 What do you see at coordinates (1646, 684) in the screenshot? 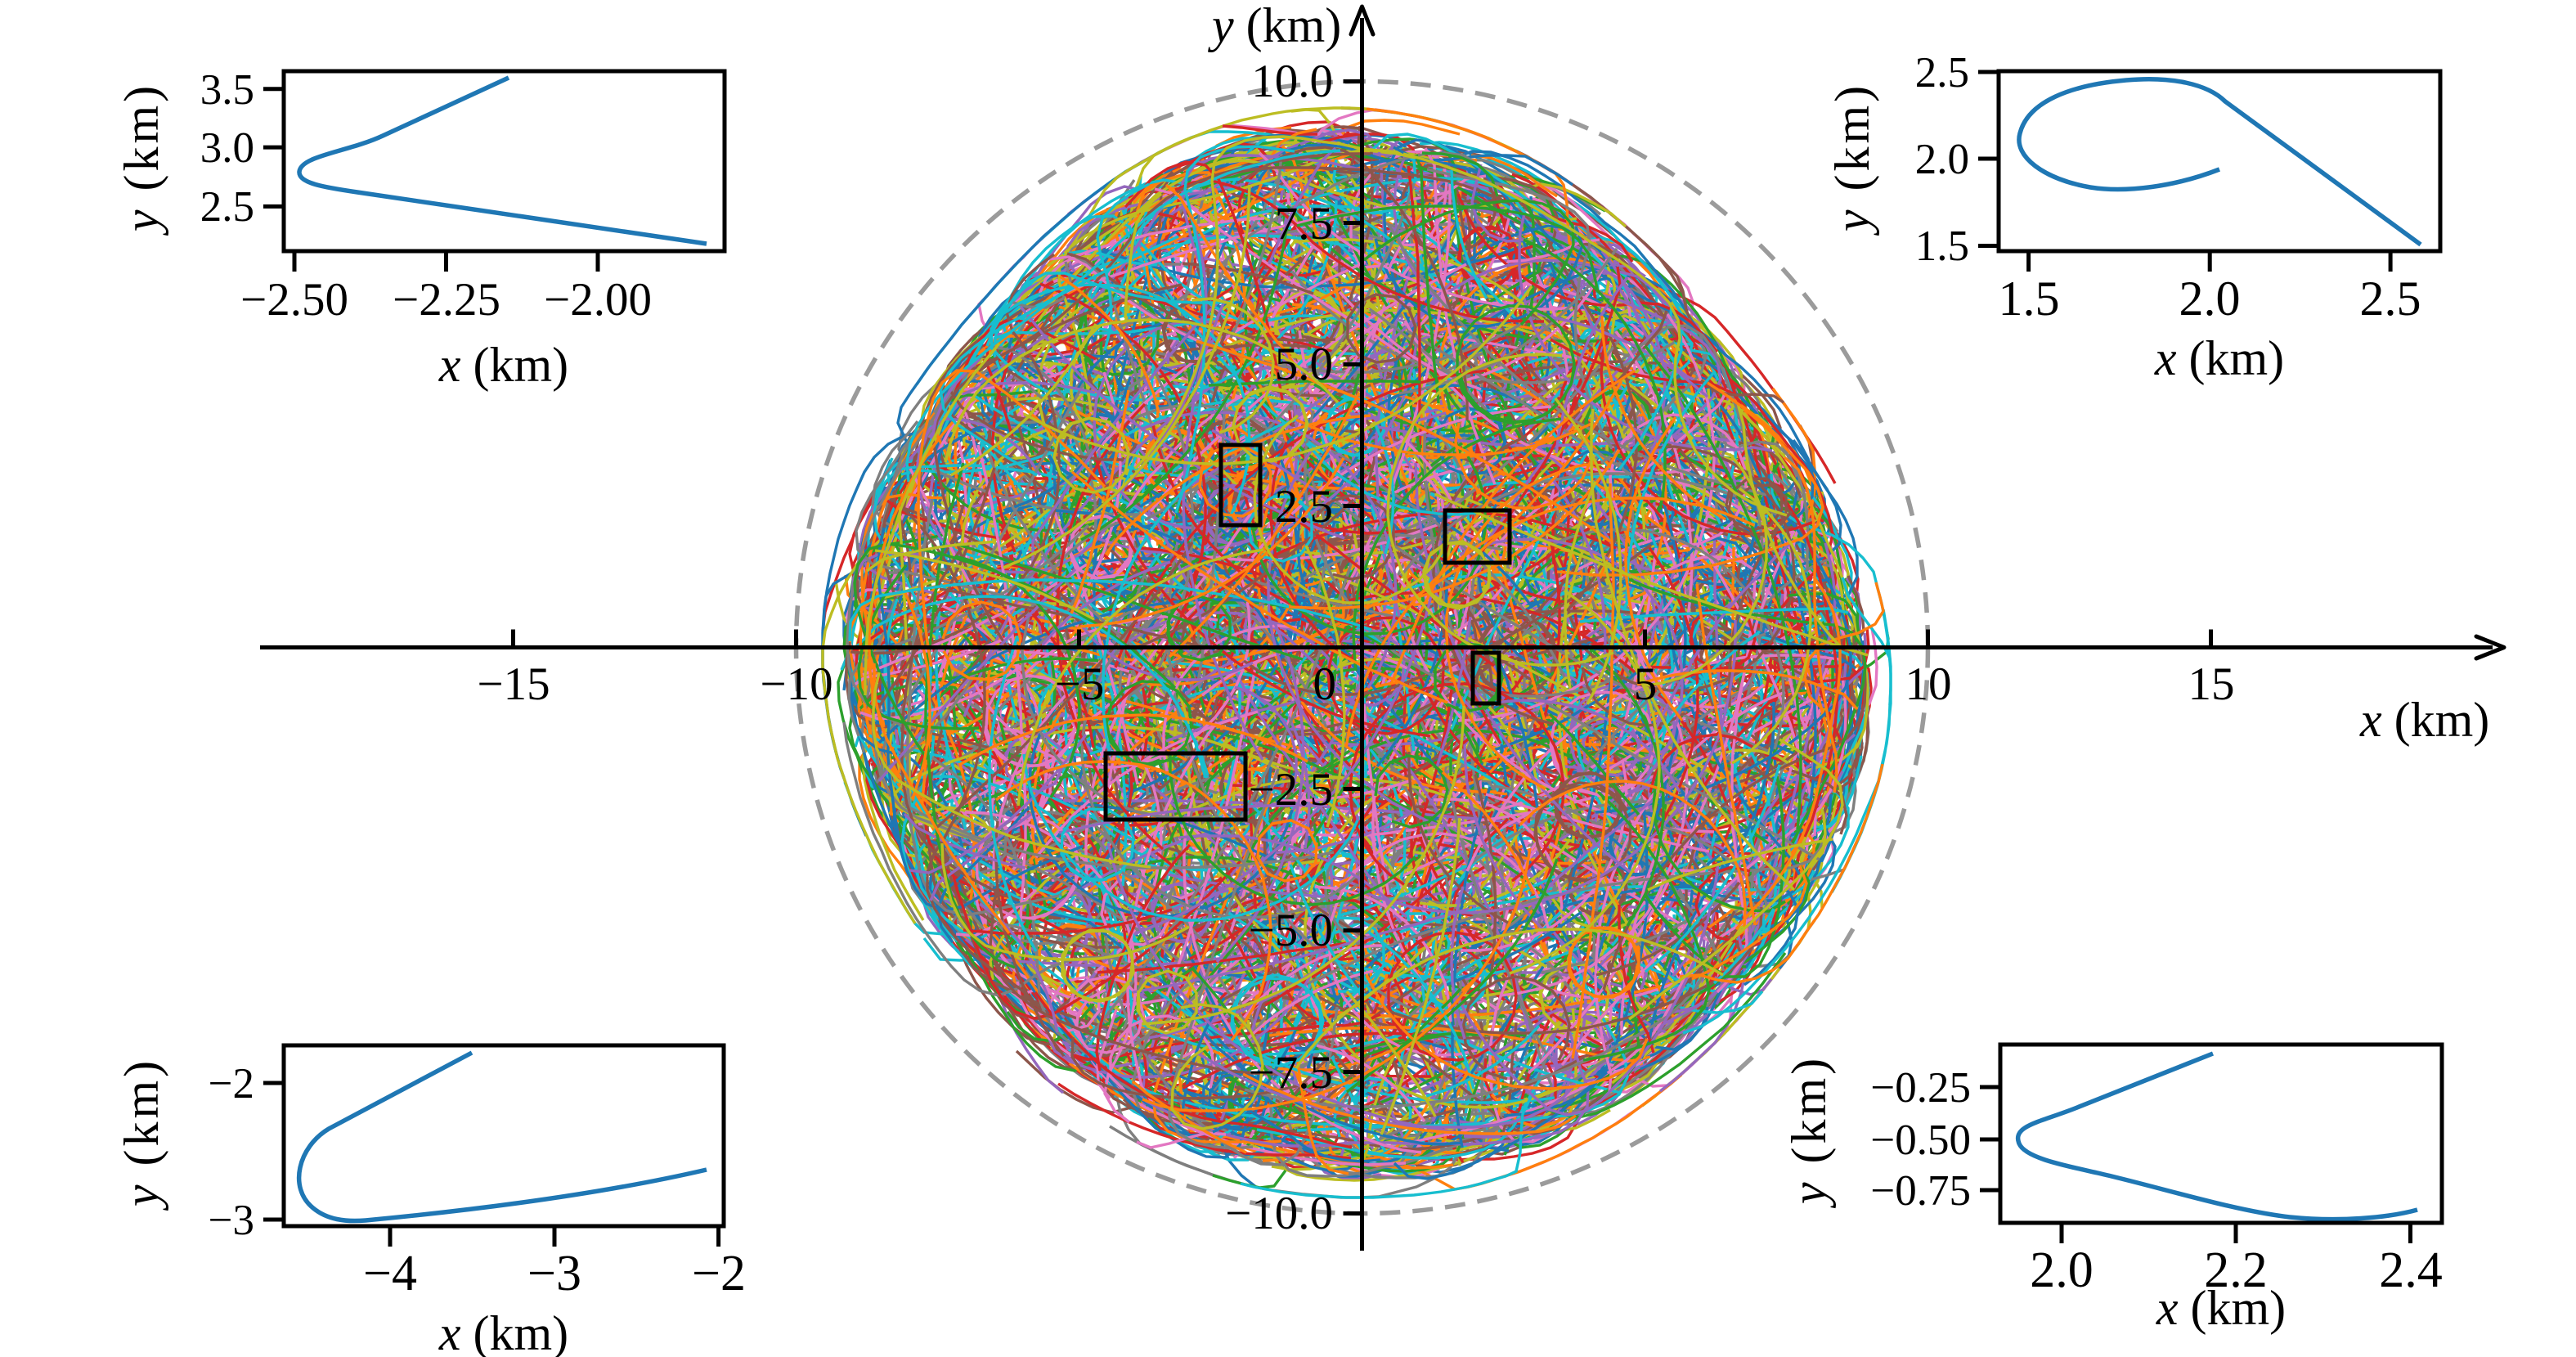
I see `svg-text: 5` at bounding box center [1646, 684].